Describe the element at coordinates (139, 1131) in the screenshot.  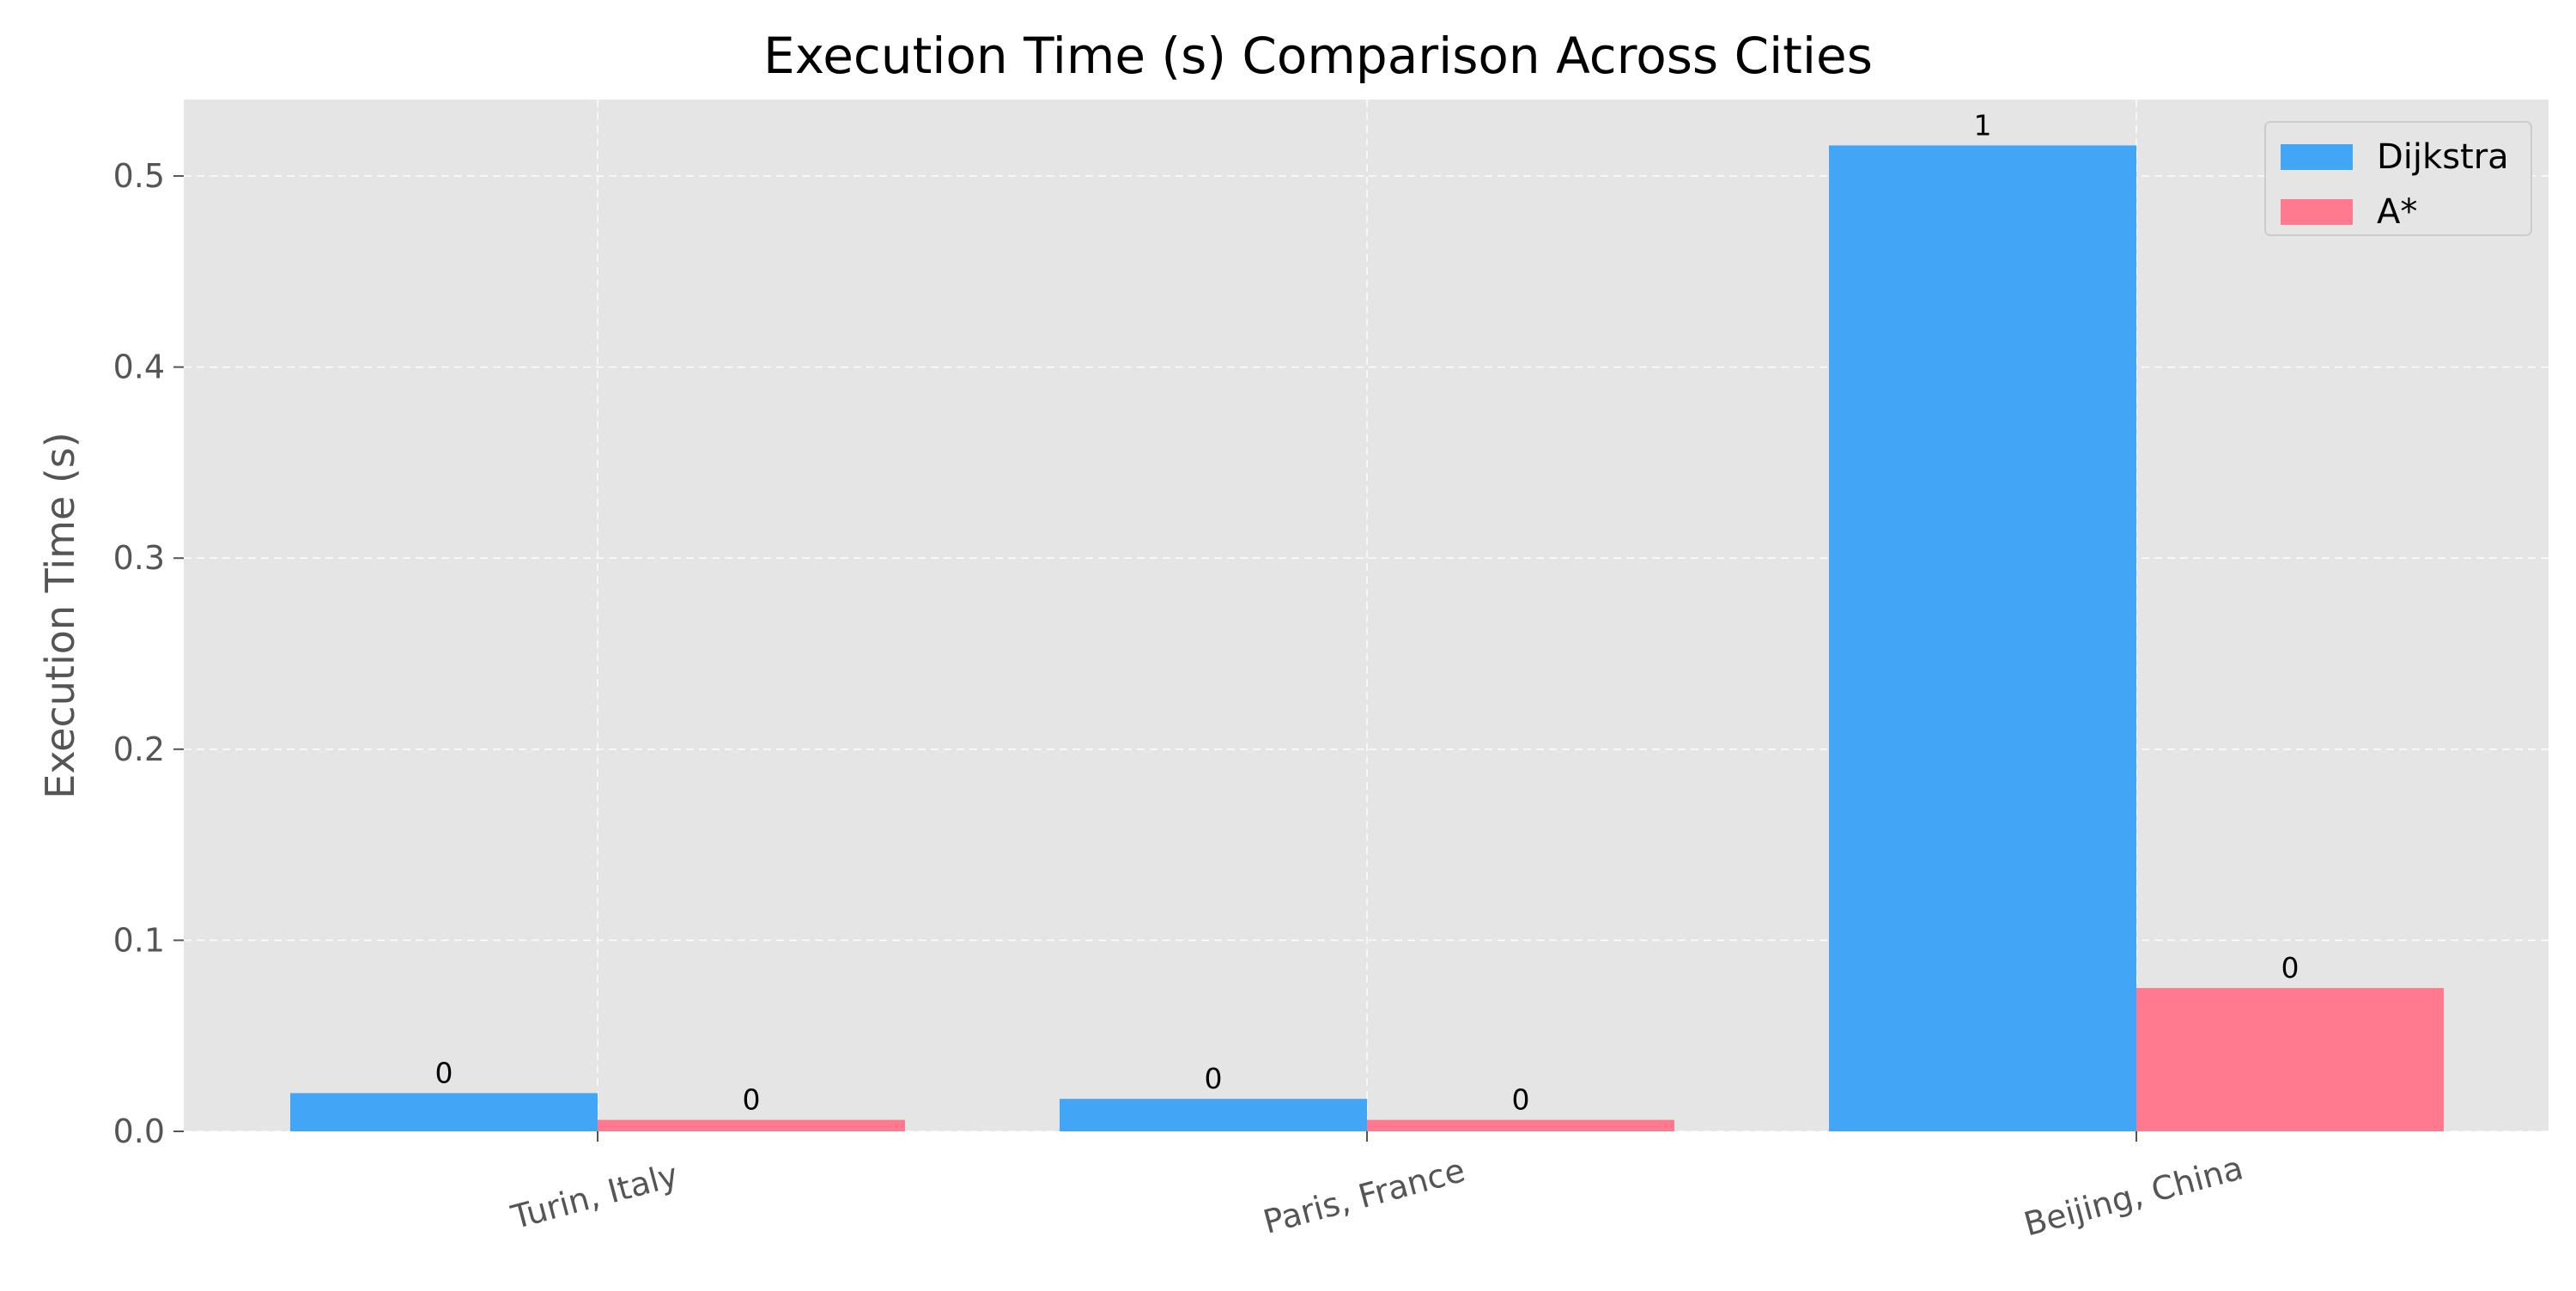
I see `y-tick-label: 0.0` at that location.